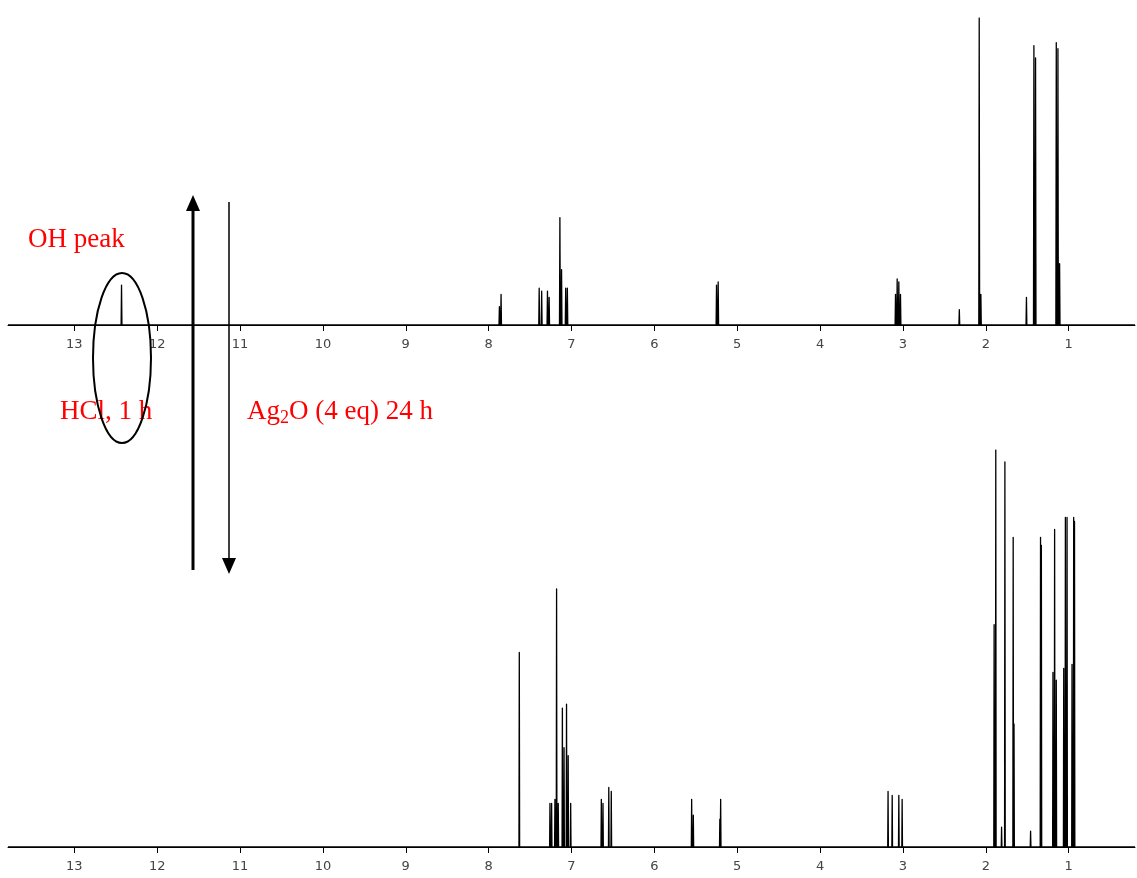  I want to click on x-tick-label: 12, so click(157, 865).